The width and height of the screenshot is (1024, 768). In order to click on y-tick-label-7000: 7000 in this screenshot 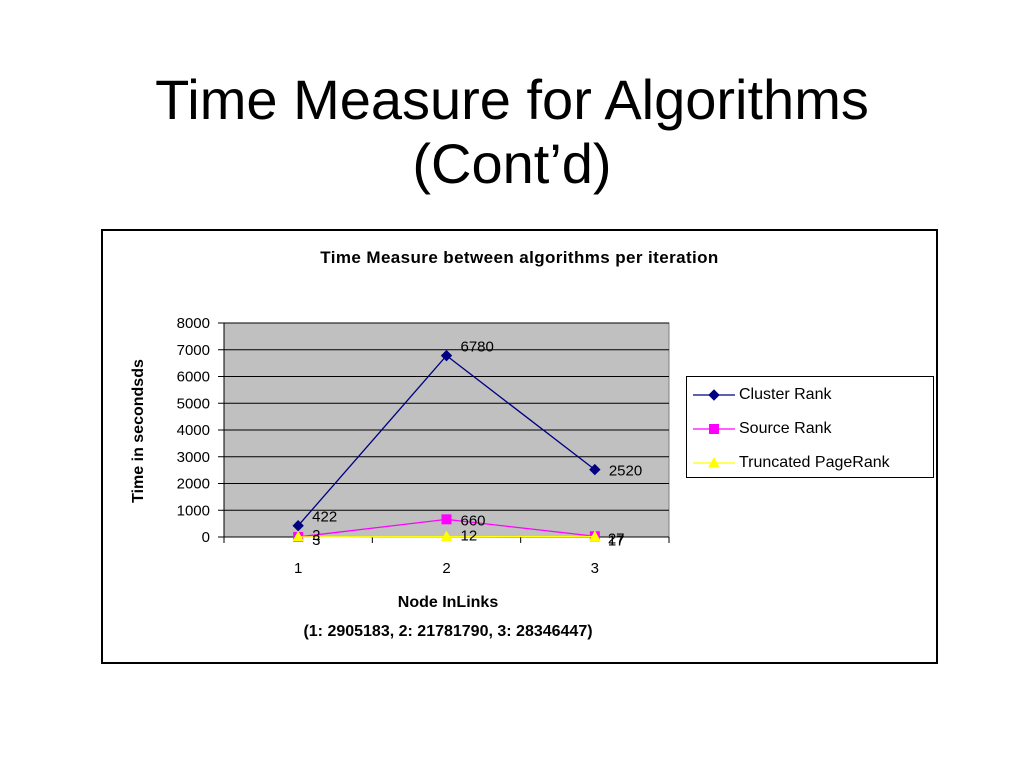, I will do `click(193, 350)`.